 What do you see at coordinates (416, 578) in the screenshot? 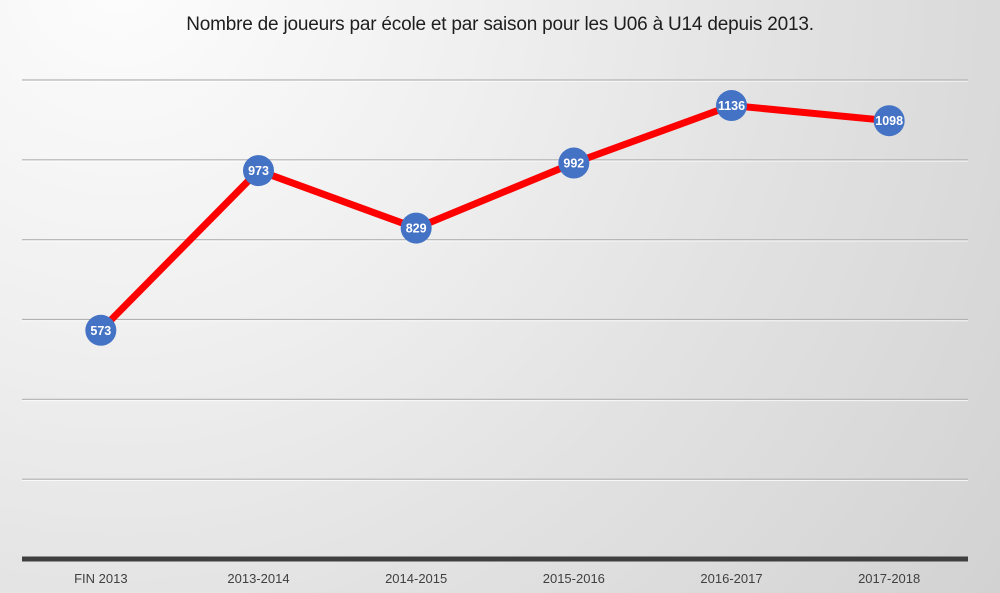
I see `x-axis-tick-label: 2014-2015` at bounding box center [416, 578].